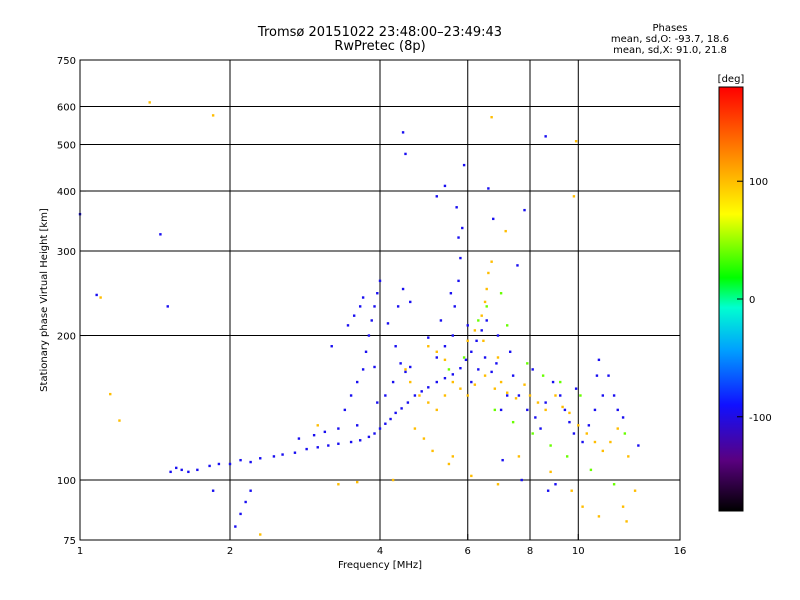 The height and width of the screenshot is (600, 800). What do you see at coordinates (66, 192) in the screenshot?
I see `y-tick-label: 400` at bounding box center [66, 192].